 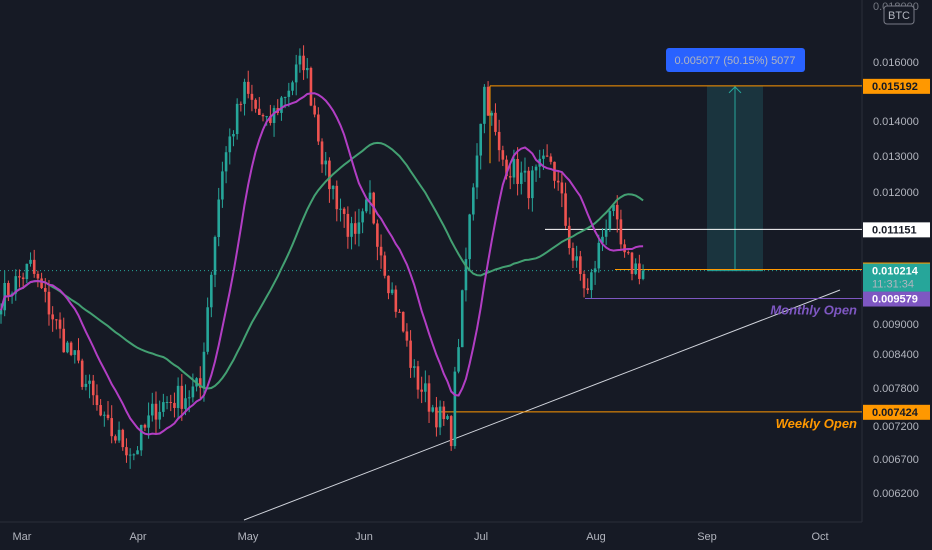 I want to click on annotation-monthly-open: Monthly Open, so click(x=813, y=310).